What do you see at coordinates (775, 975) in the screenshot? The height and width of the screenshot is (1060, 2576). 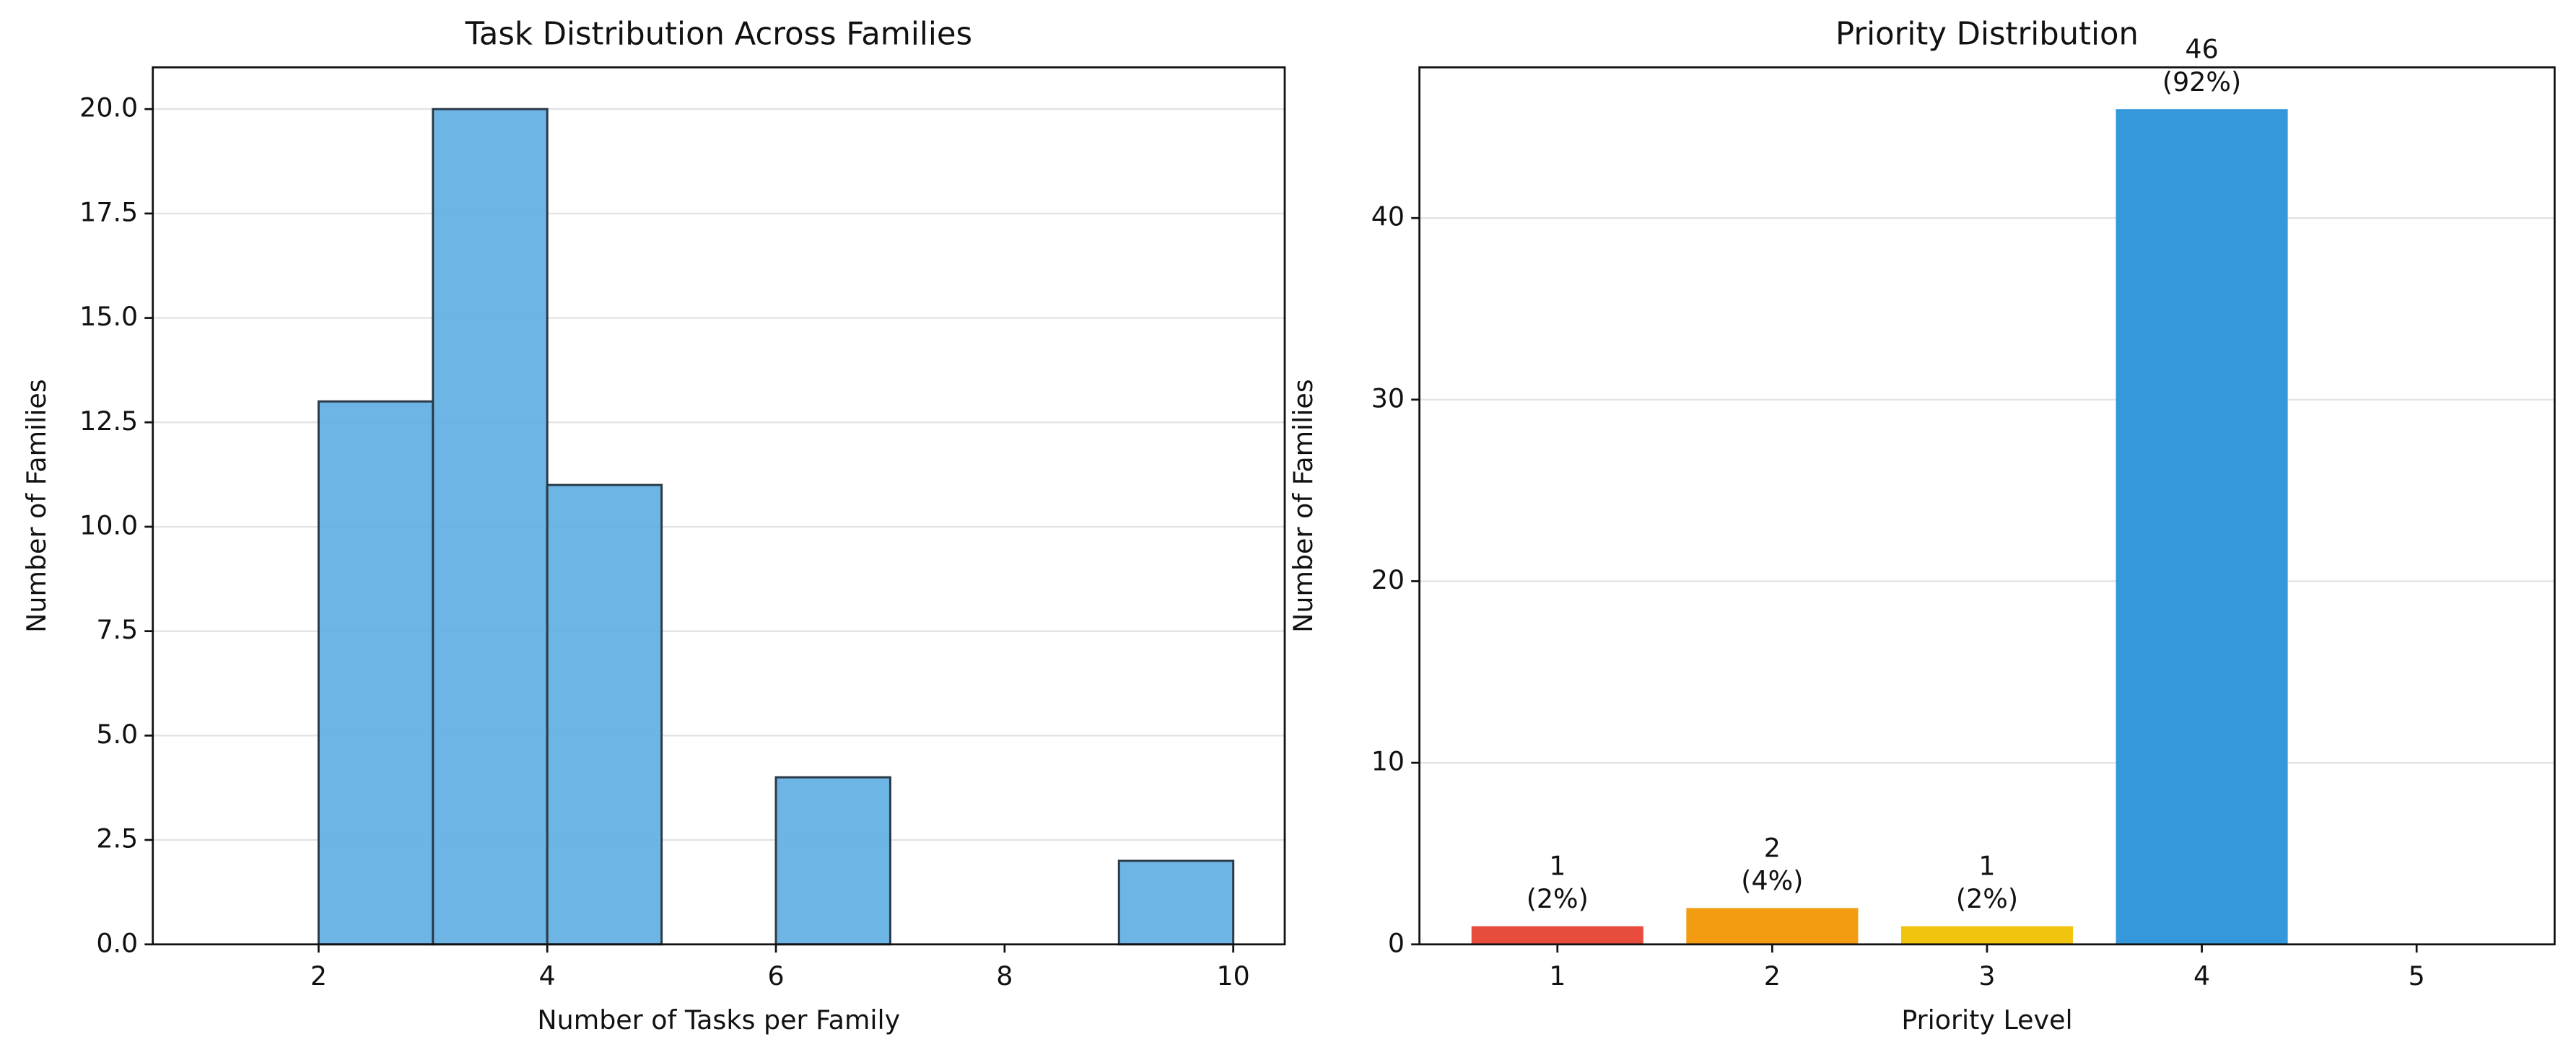 I see `x-tick-label: 6` at bounding box center [775, 975].